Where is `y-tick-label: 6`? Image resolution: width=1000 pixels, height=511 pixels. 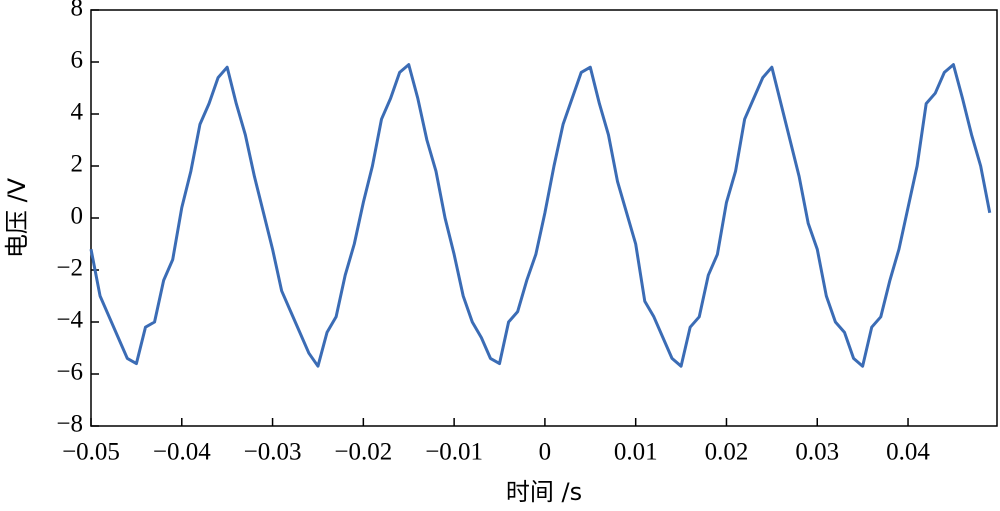
y-tick-label: 6 is located at coordinates (77, 60).